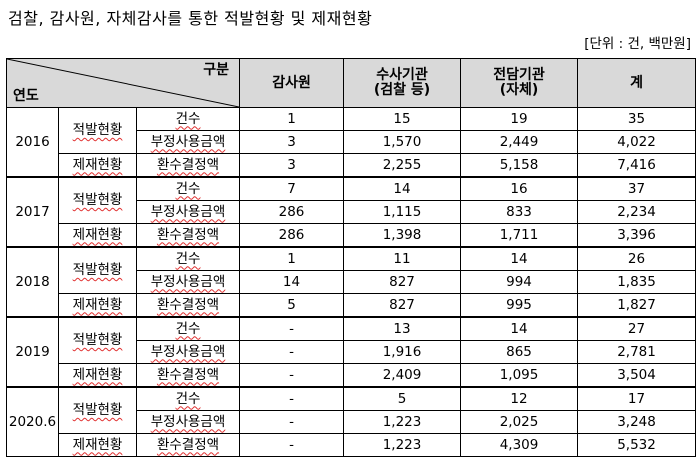 This screenshot has width=699, height=472. I want to click on table-row: 부정사용금액 -1,916 865 2,781, so click(352, 352).